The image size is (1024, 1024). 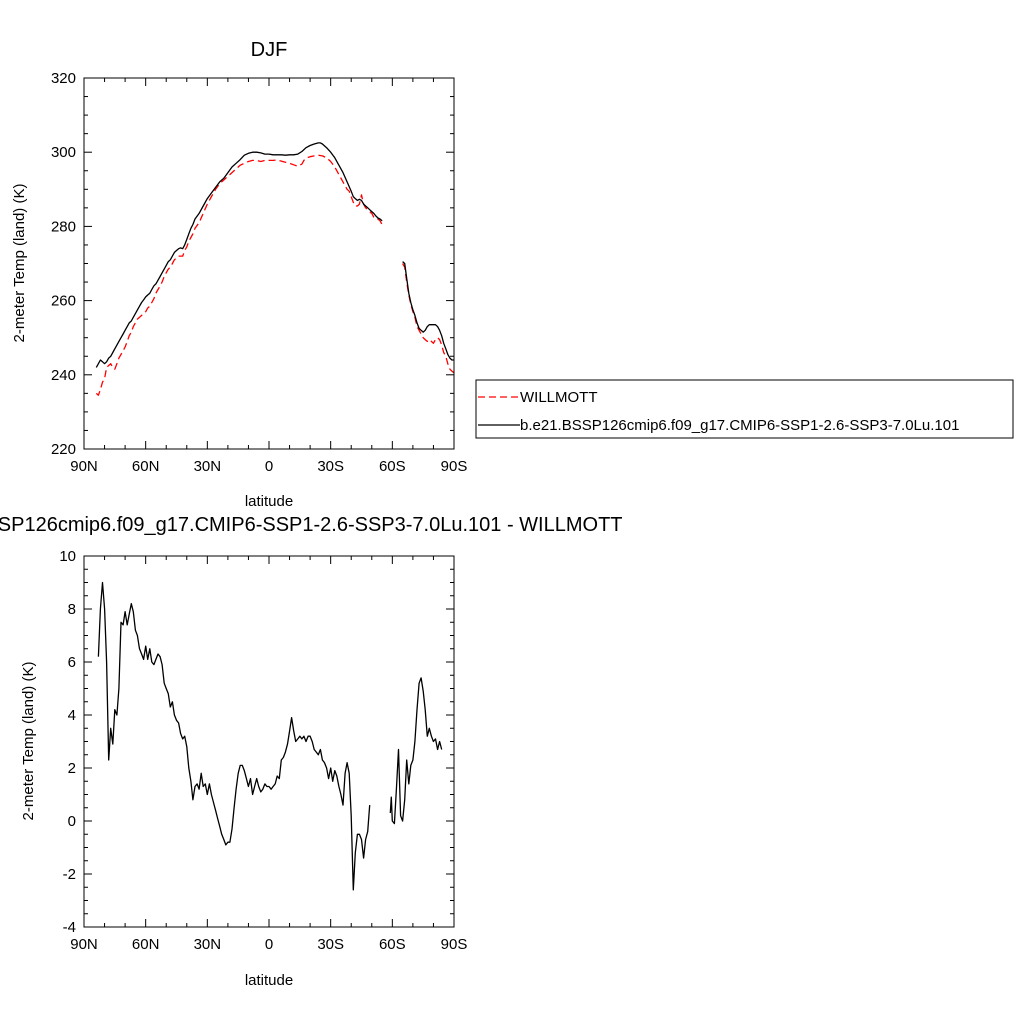 What do you see at coordinates (69, 874) in the screenshot?
I see `y-tick-label: -2` at bounding box center [69, 874].